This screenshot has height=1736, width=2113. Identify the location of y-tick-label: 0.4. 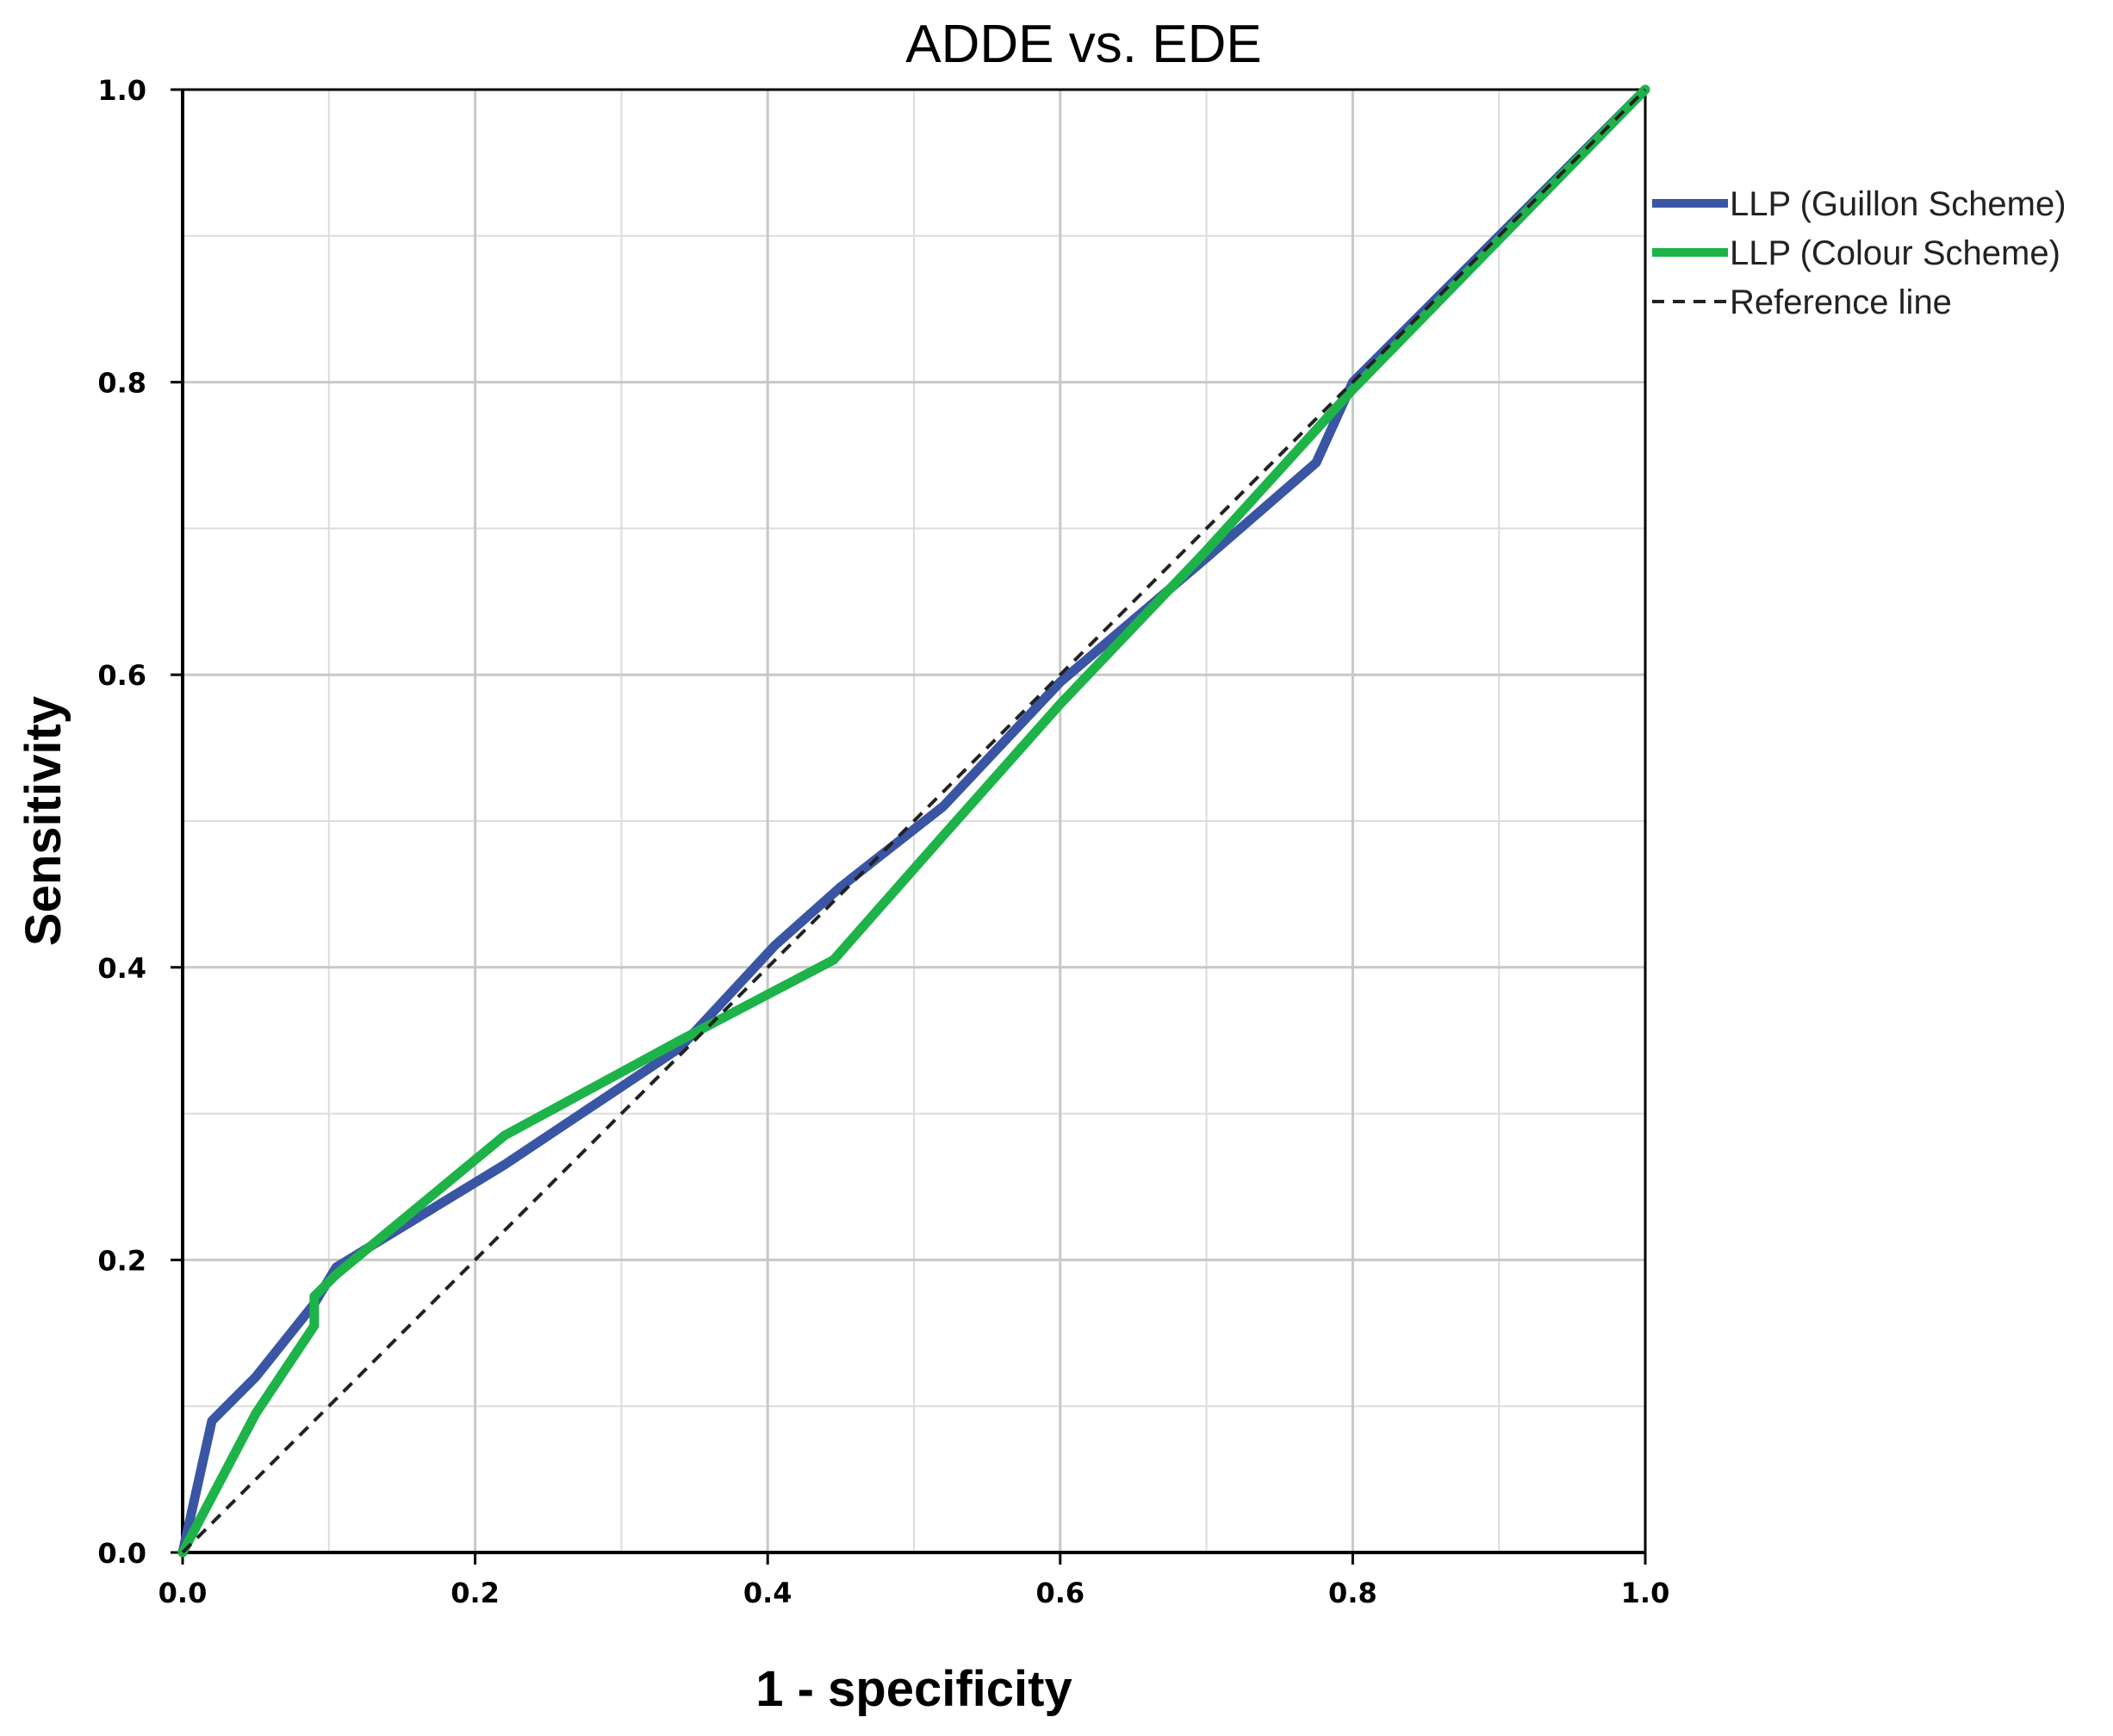
(121, 969).